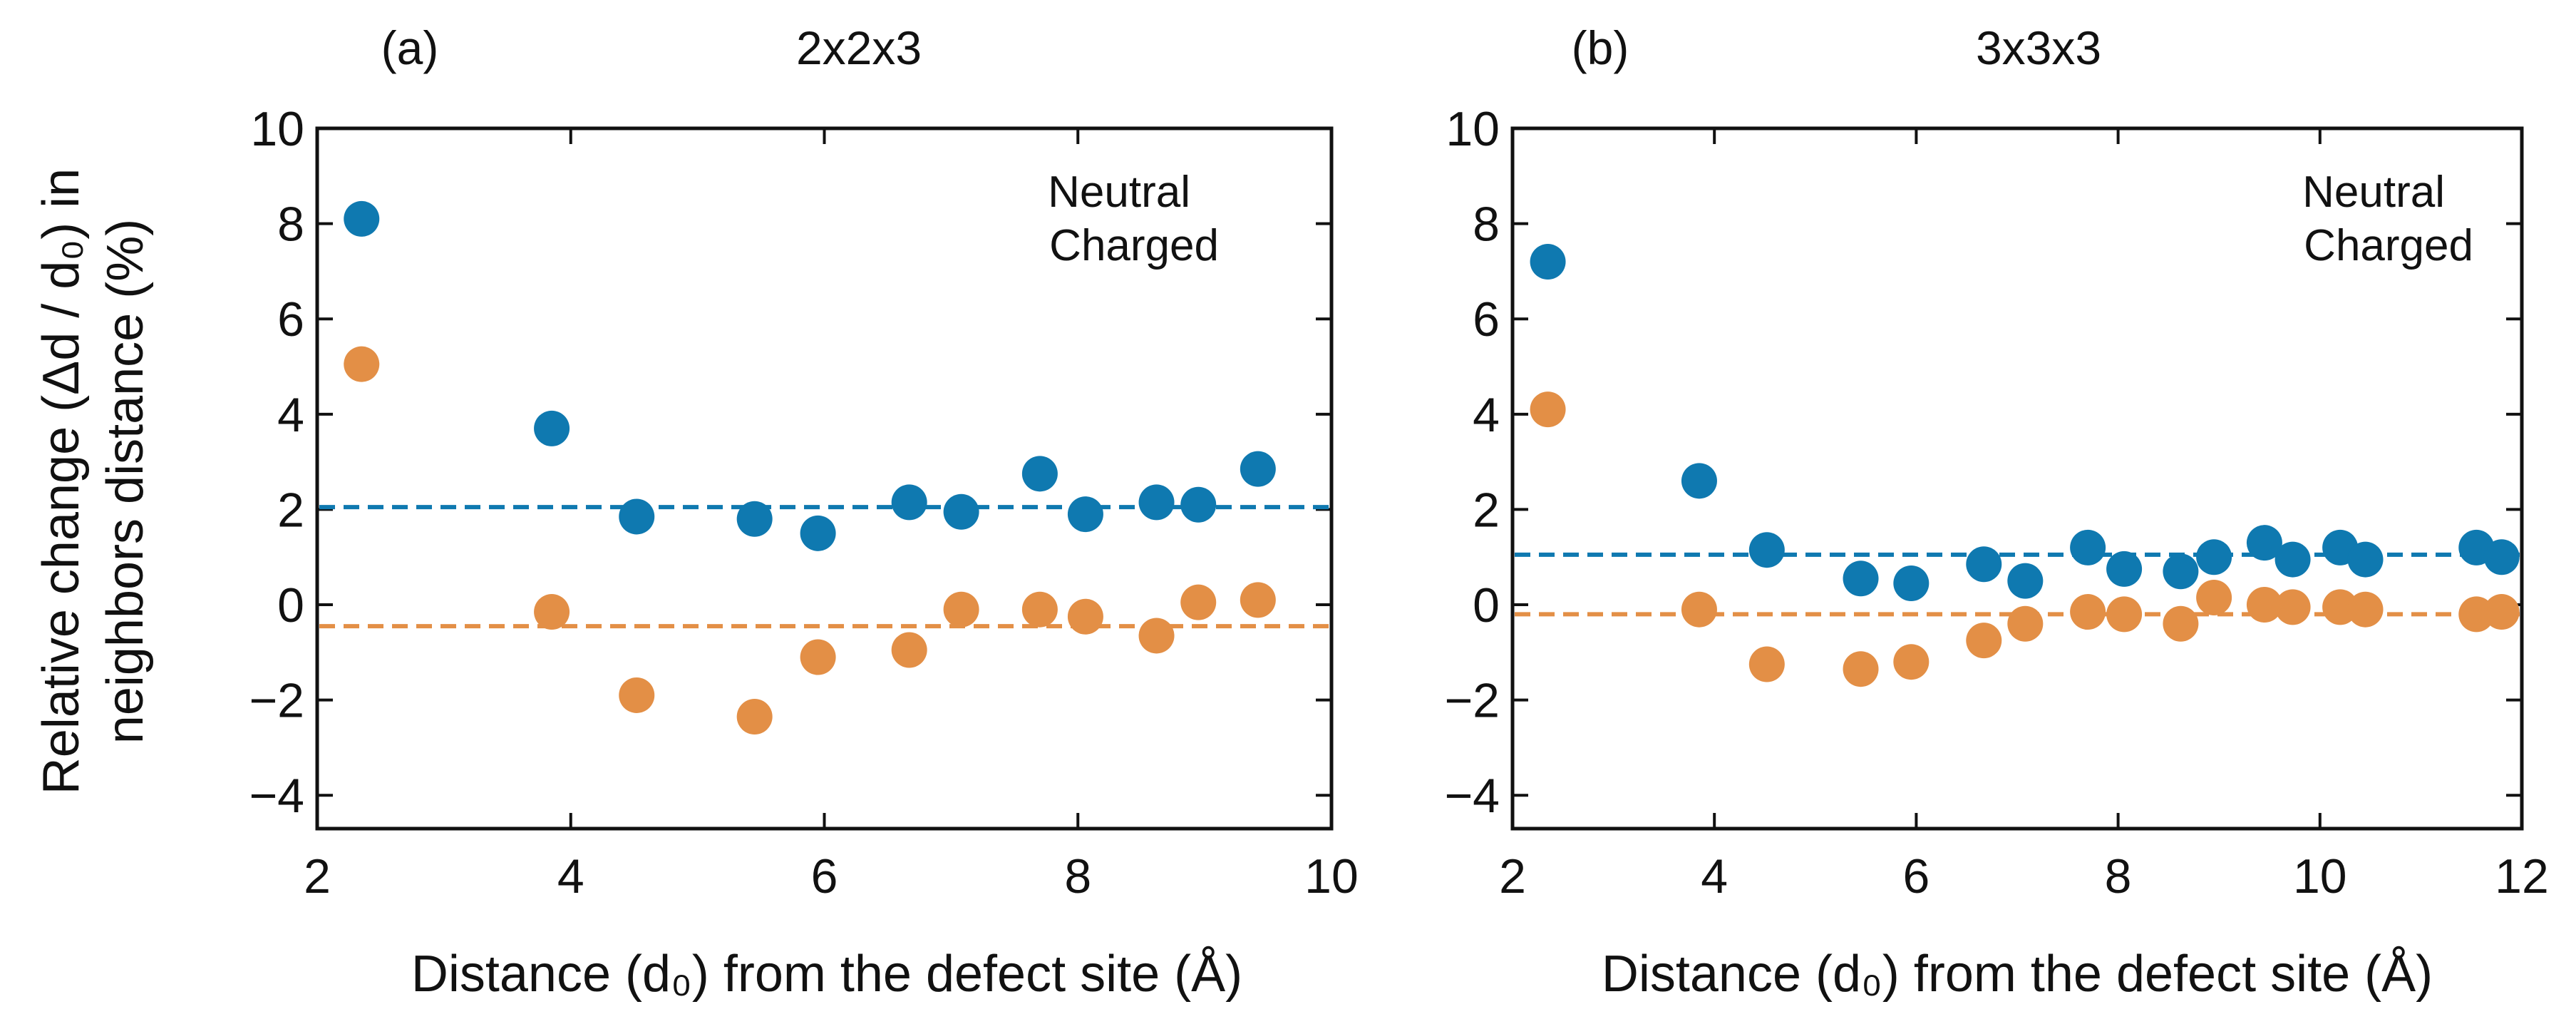 The width and height of the screenshot is (2576, 1034). Describe the element at coordinates (1119, 193) in the screenshot. I see `legend-neutral-a: Neutral` at that location.